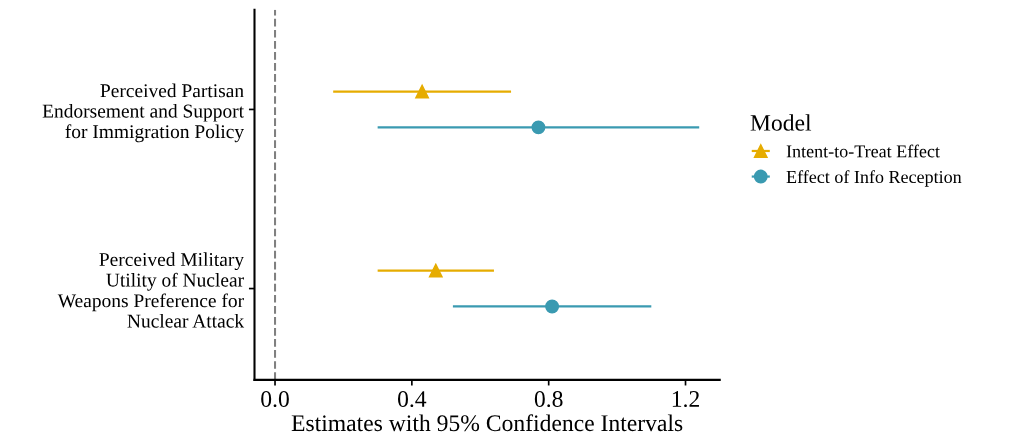  What do you see at coordinates (151, 290) in the screenshot?
I see `y-tick-label: Perceived Military Utility of Nuclear Weapons Preference for Nuclear Attack` at bounding box center [151, 290].